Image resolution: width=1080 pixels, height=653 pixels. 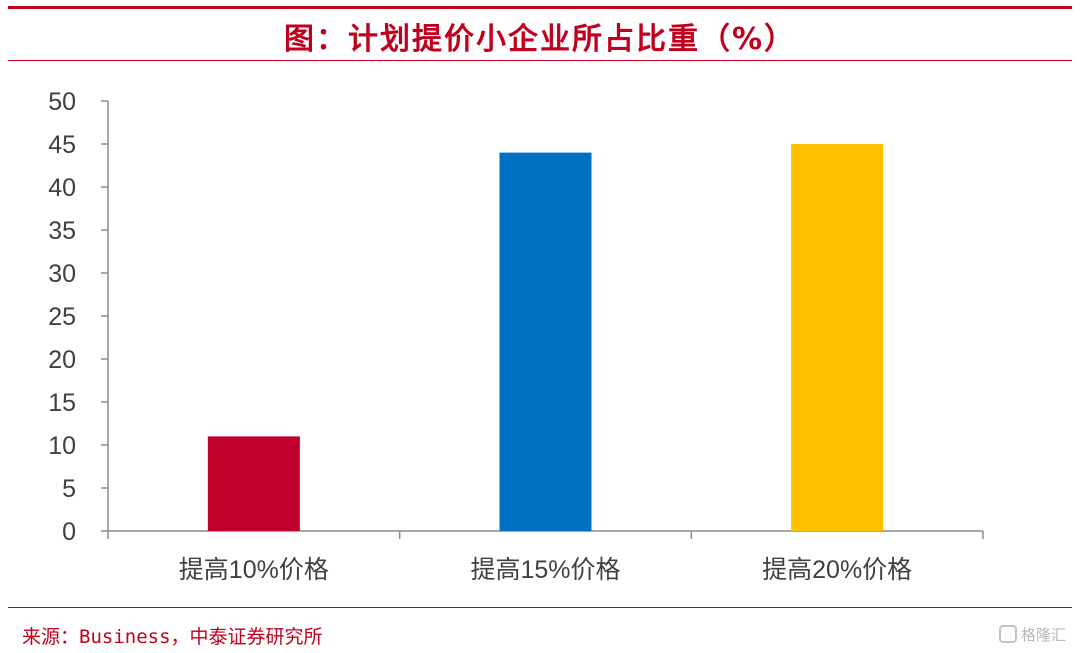 I want to click on y-tick-label: 0, so click(x=69, y=532).